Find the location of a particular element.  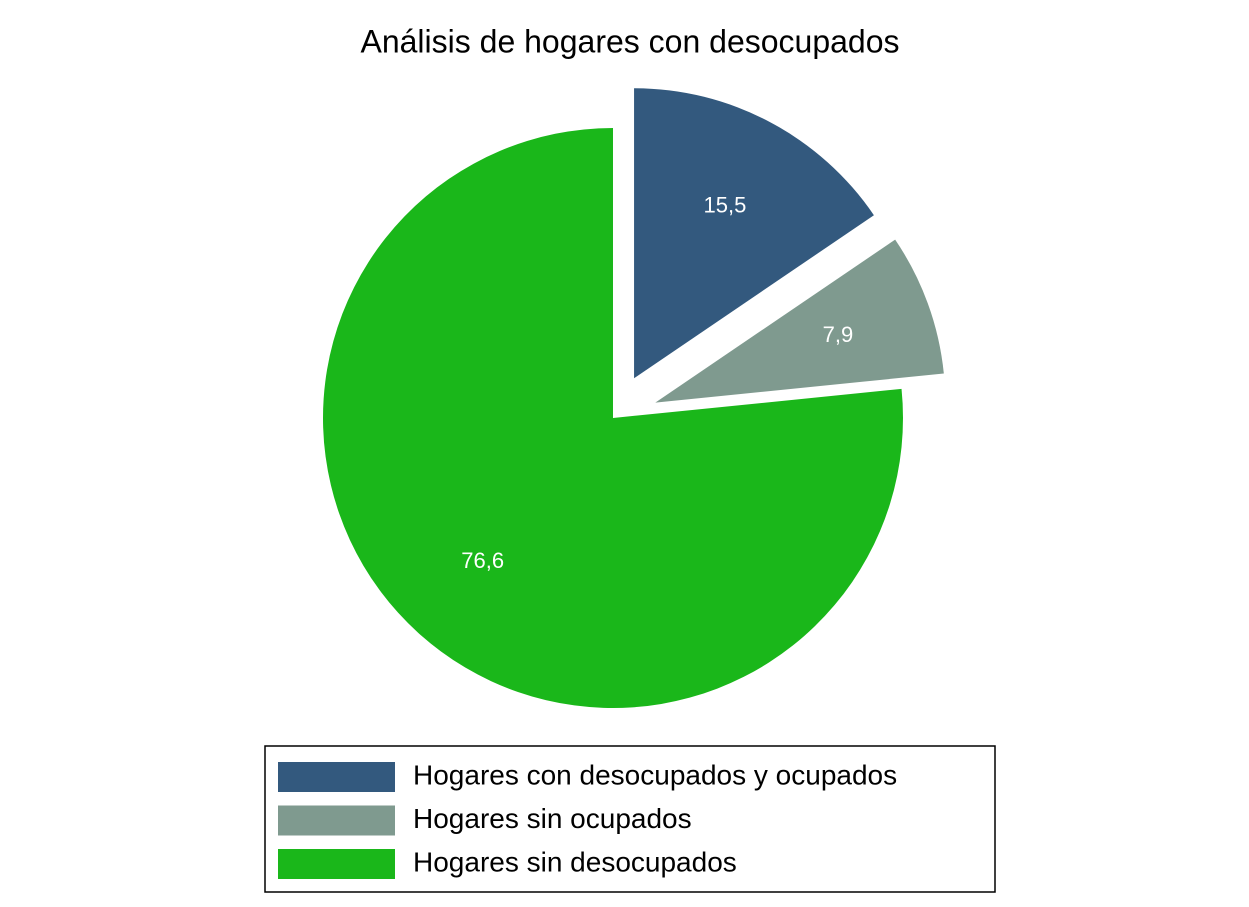

data-label: 76,6 is located at coordinates (482, 560).